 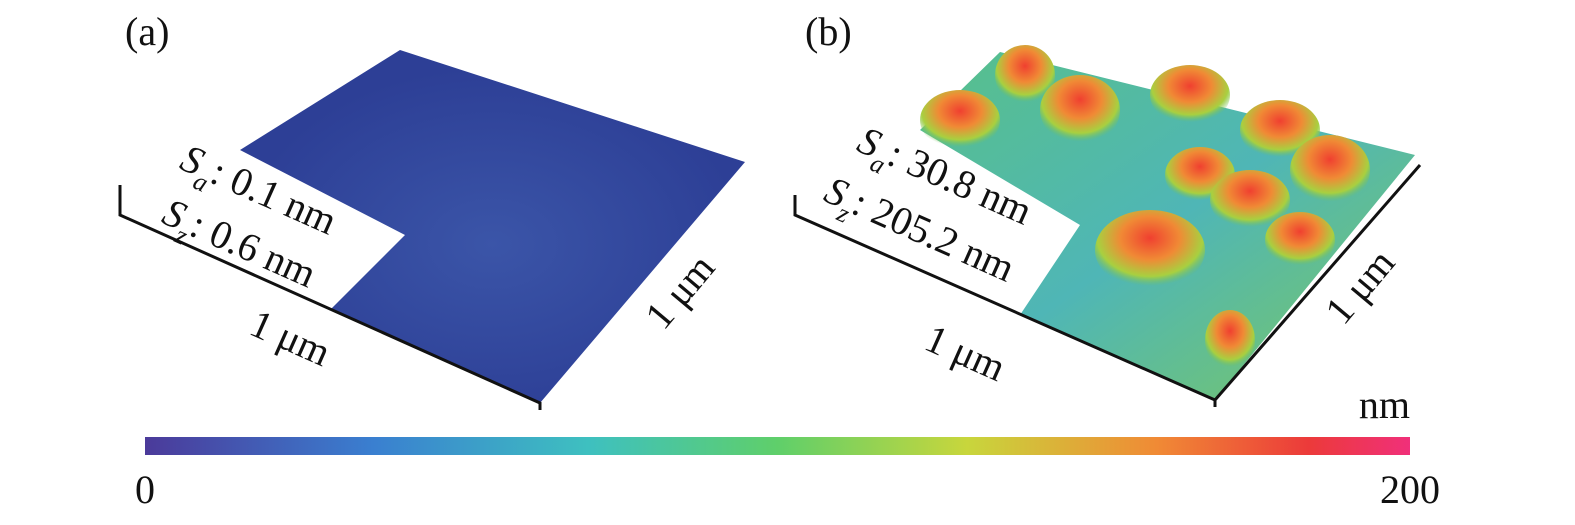 I want to click on colorbar-unit: nm, so click(x=1384, y=404).